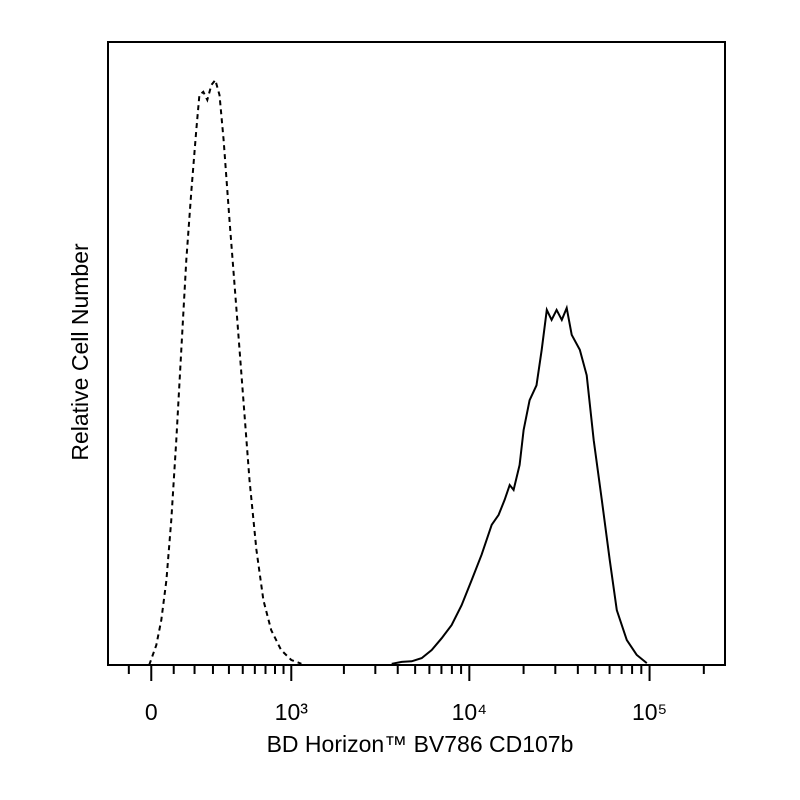  What do you see at coordinates (80, 352) in the screenshot?
I see `y-axis-label: Relative Cell Number` at bounding box center [80, 352].